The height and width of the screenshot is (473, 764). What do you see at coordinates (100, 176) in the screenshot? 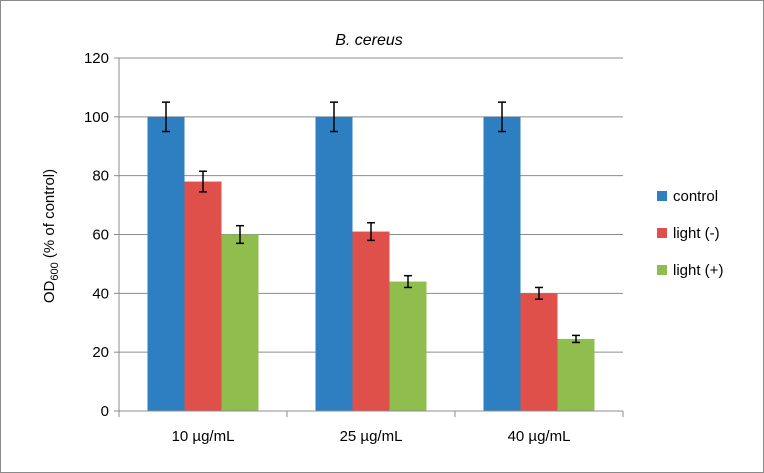
I see `y-tick-label: 80` at bounding box center [100, 176].